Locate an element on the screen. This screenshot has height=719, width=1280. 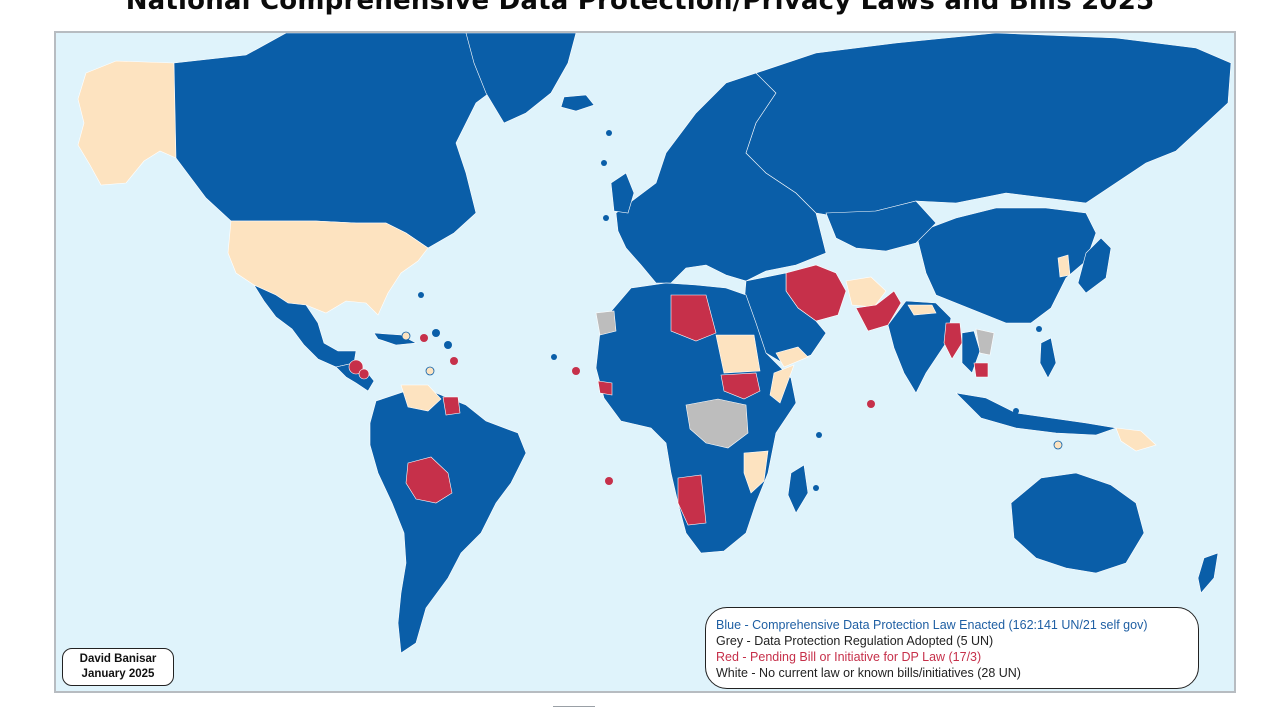
credit-date: January 2025 is located at coordinates (118, 674).